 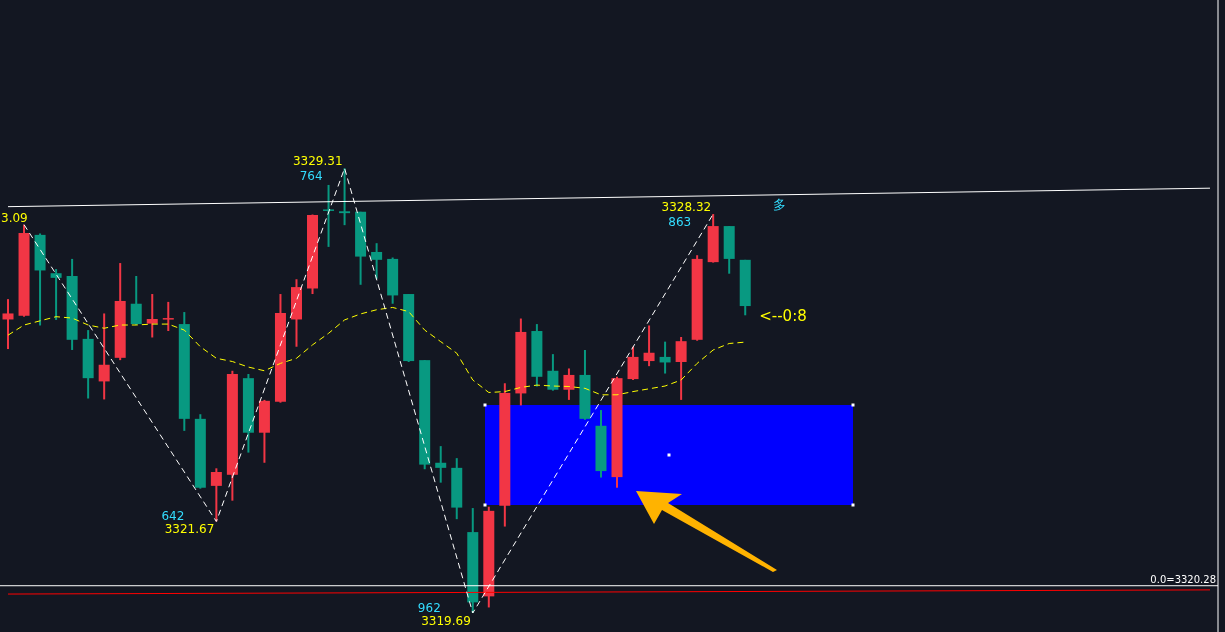 What do you see at coordinates (173, 516) in the screenshot?
I see `annotation: 642` at bounding box center [173, 516].